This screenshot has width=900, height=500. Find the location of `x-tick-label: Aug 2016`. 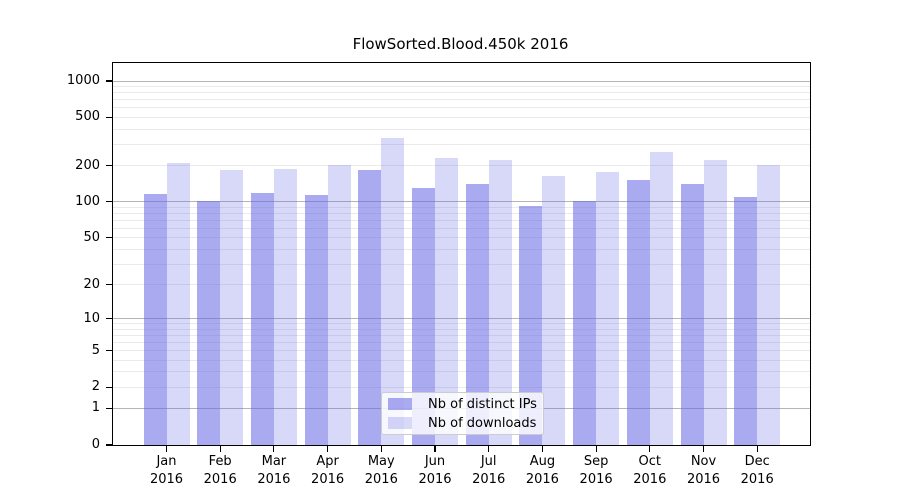

x-tick-label: Aug 2016 is located at coordinates (542, 471).